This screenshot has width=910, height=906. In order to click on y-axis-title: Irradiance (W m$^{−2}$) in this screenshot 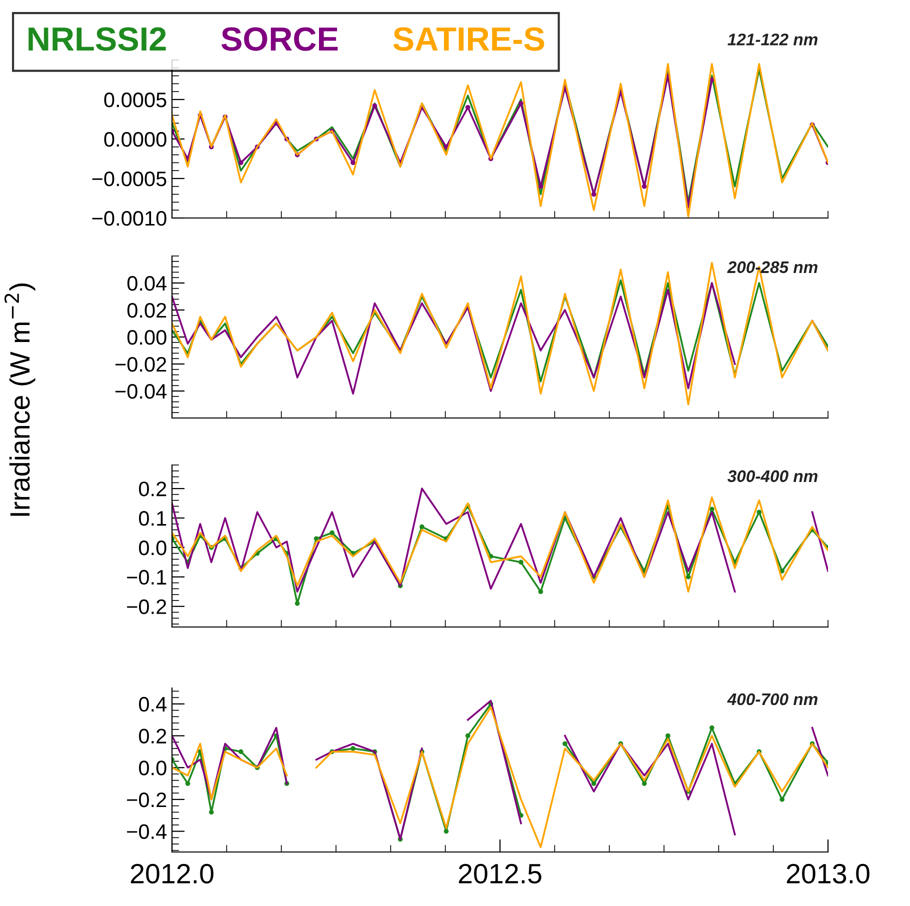, I will do `click(20, 400)`.